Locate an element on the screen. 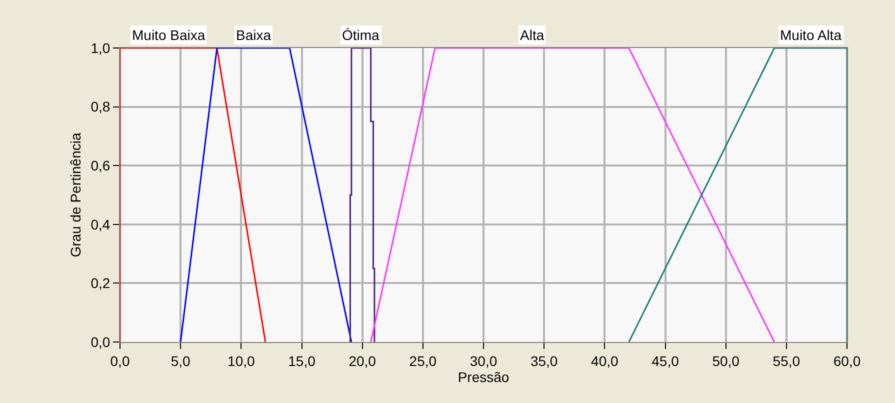 The width and height of the screenshot is (895, 403). y-tick-label: 0,8 is located at coordinates (100, 106).